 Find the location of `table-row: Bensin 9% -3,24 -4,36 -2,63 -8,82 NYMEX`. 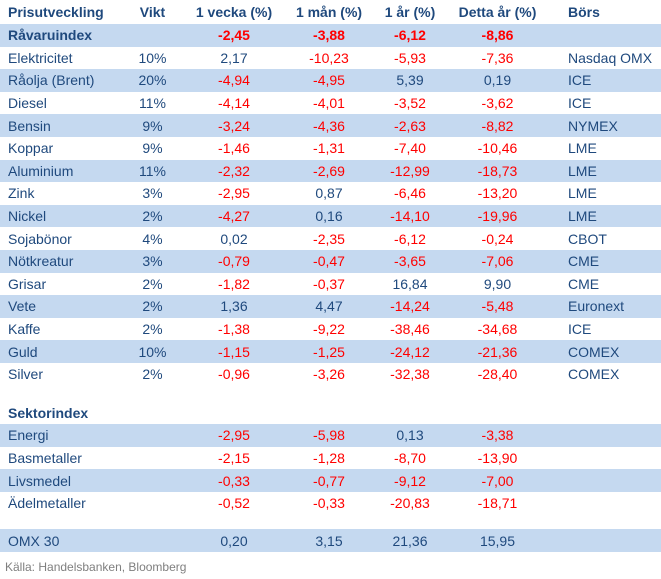

table-row: Bensin 9% -3,24 -4,36 -2,63 -8,82 NYMEX is located at coordinates (330, 125).